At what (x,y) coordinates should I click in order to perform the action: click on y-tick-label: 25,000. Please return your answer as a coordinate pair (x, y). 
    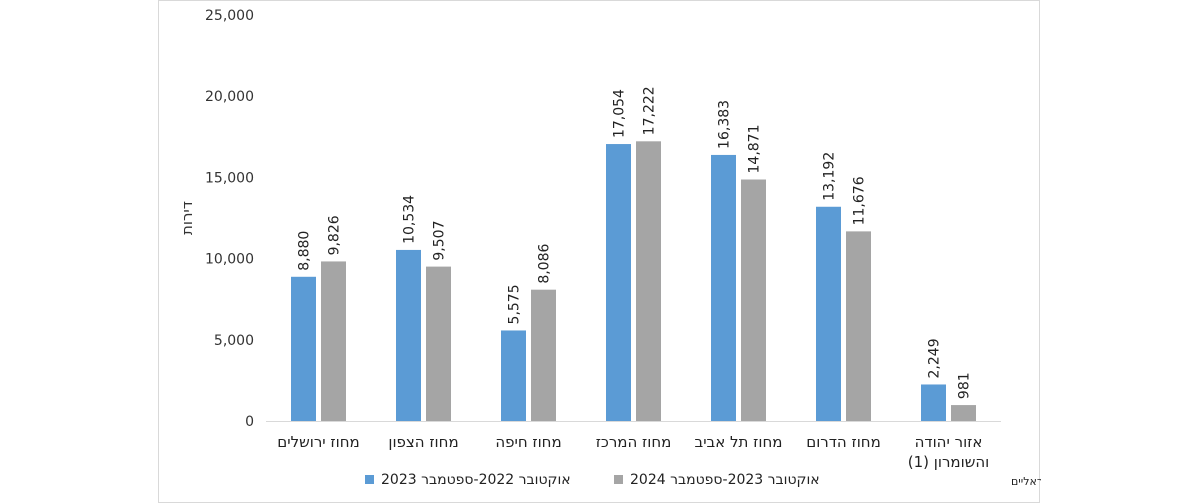
    Looking at the image, I should click on (229, 16).